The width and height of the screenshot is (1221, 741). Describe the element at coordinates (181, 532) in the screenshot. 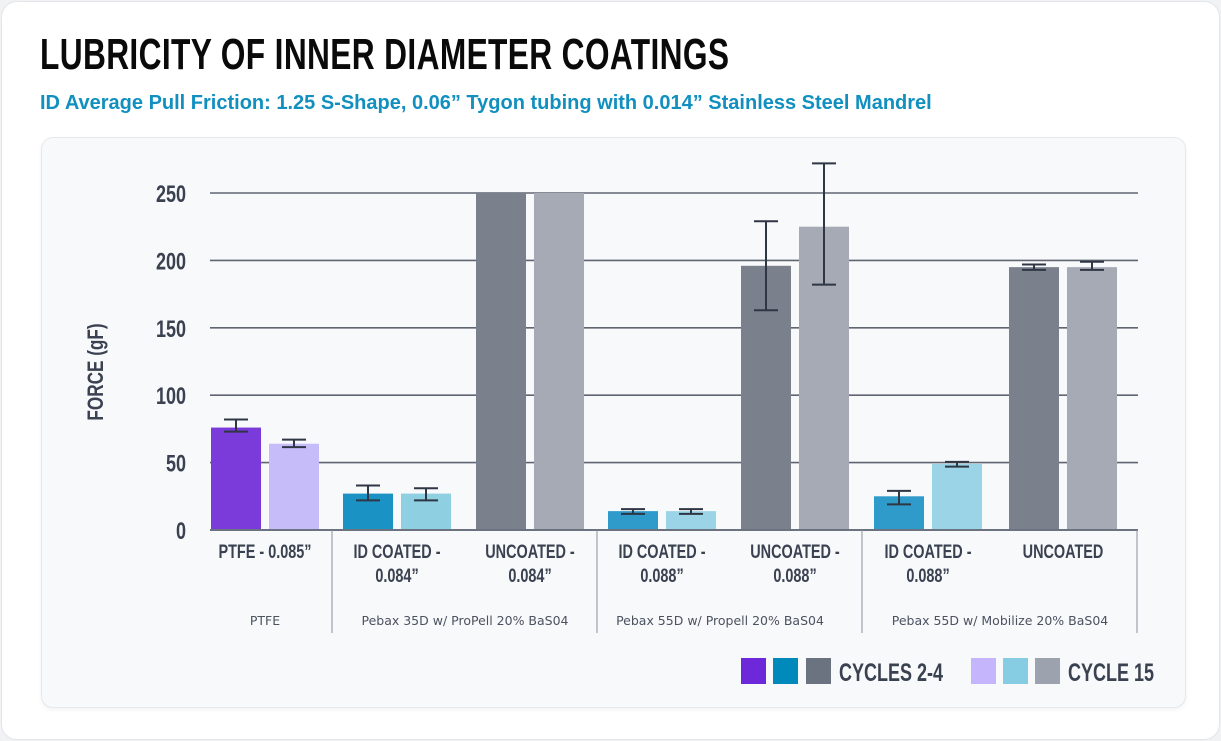

I see `y-tick-label: 0` at that location.